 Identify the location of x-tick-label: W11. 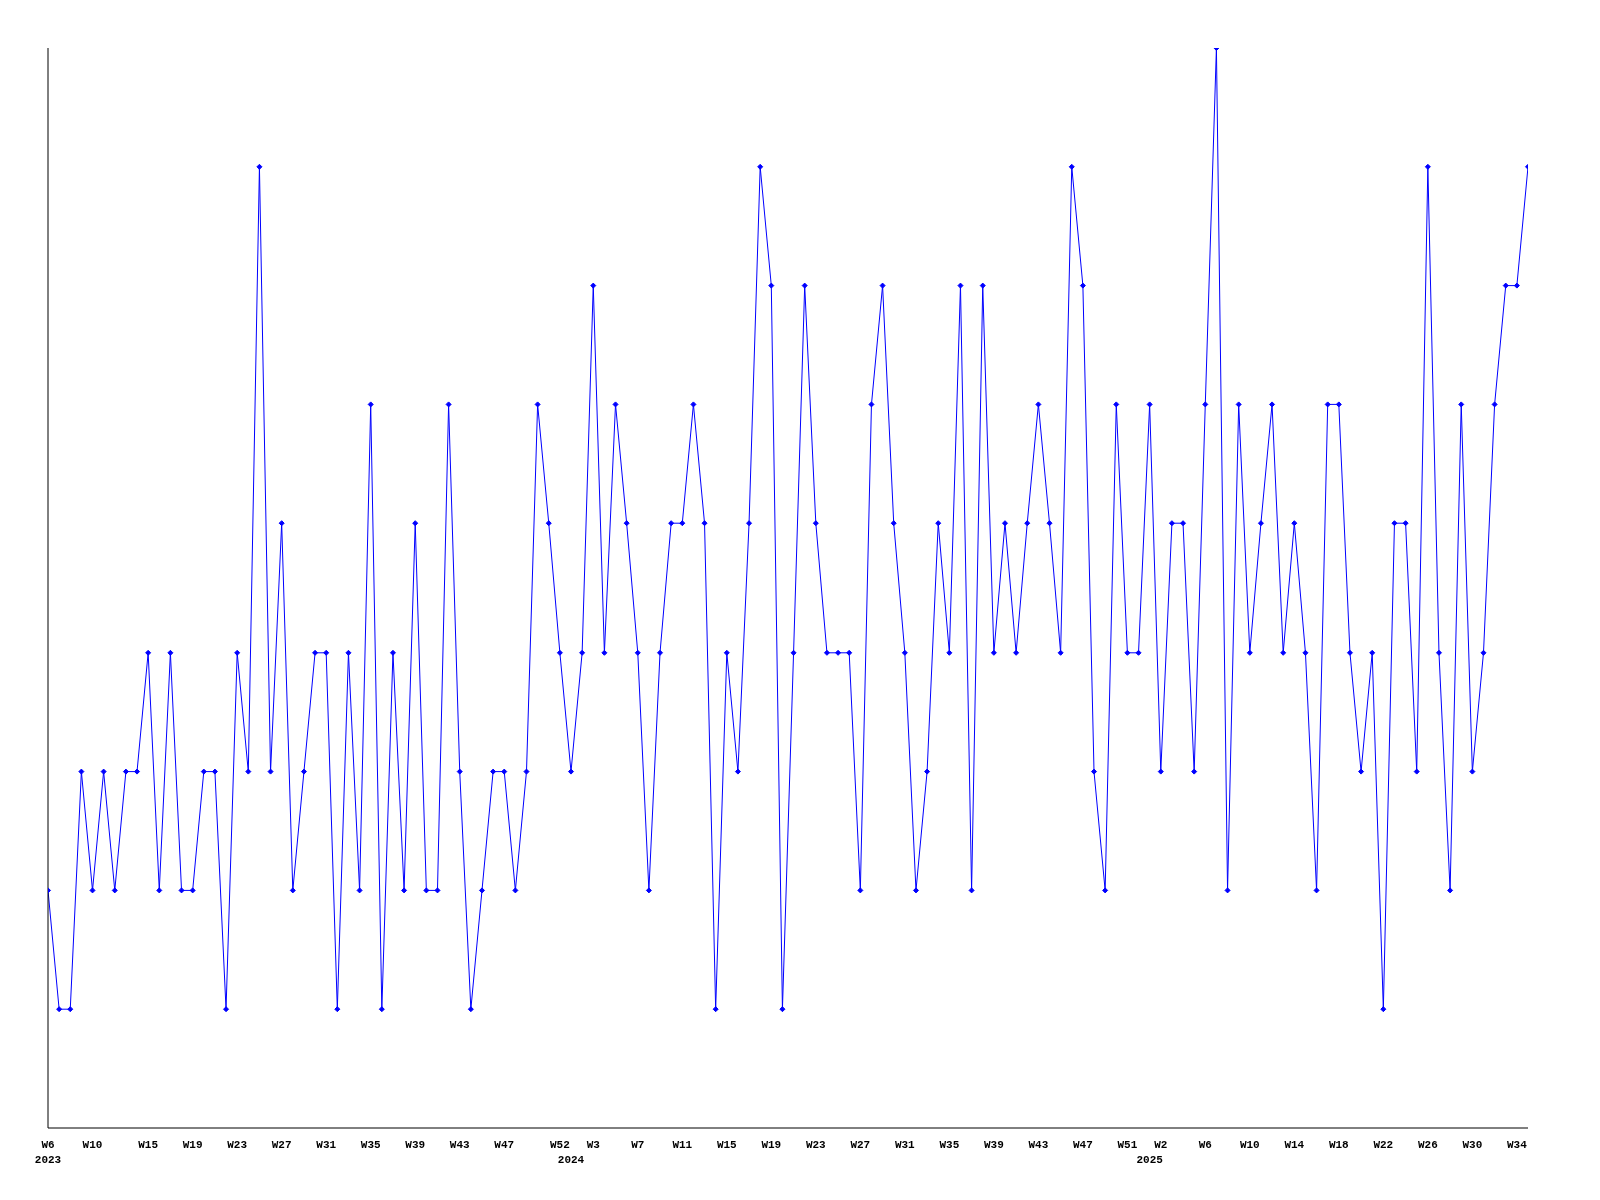
(682, 1145).